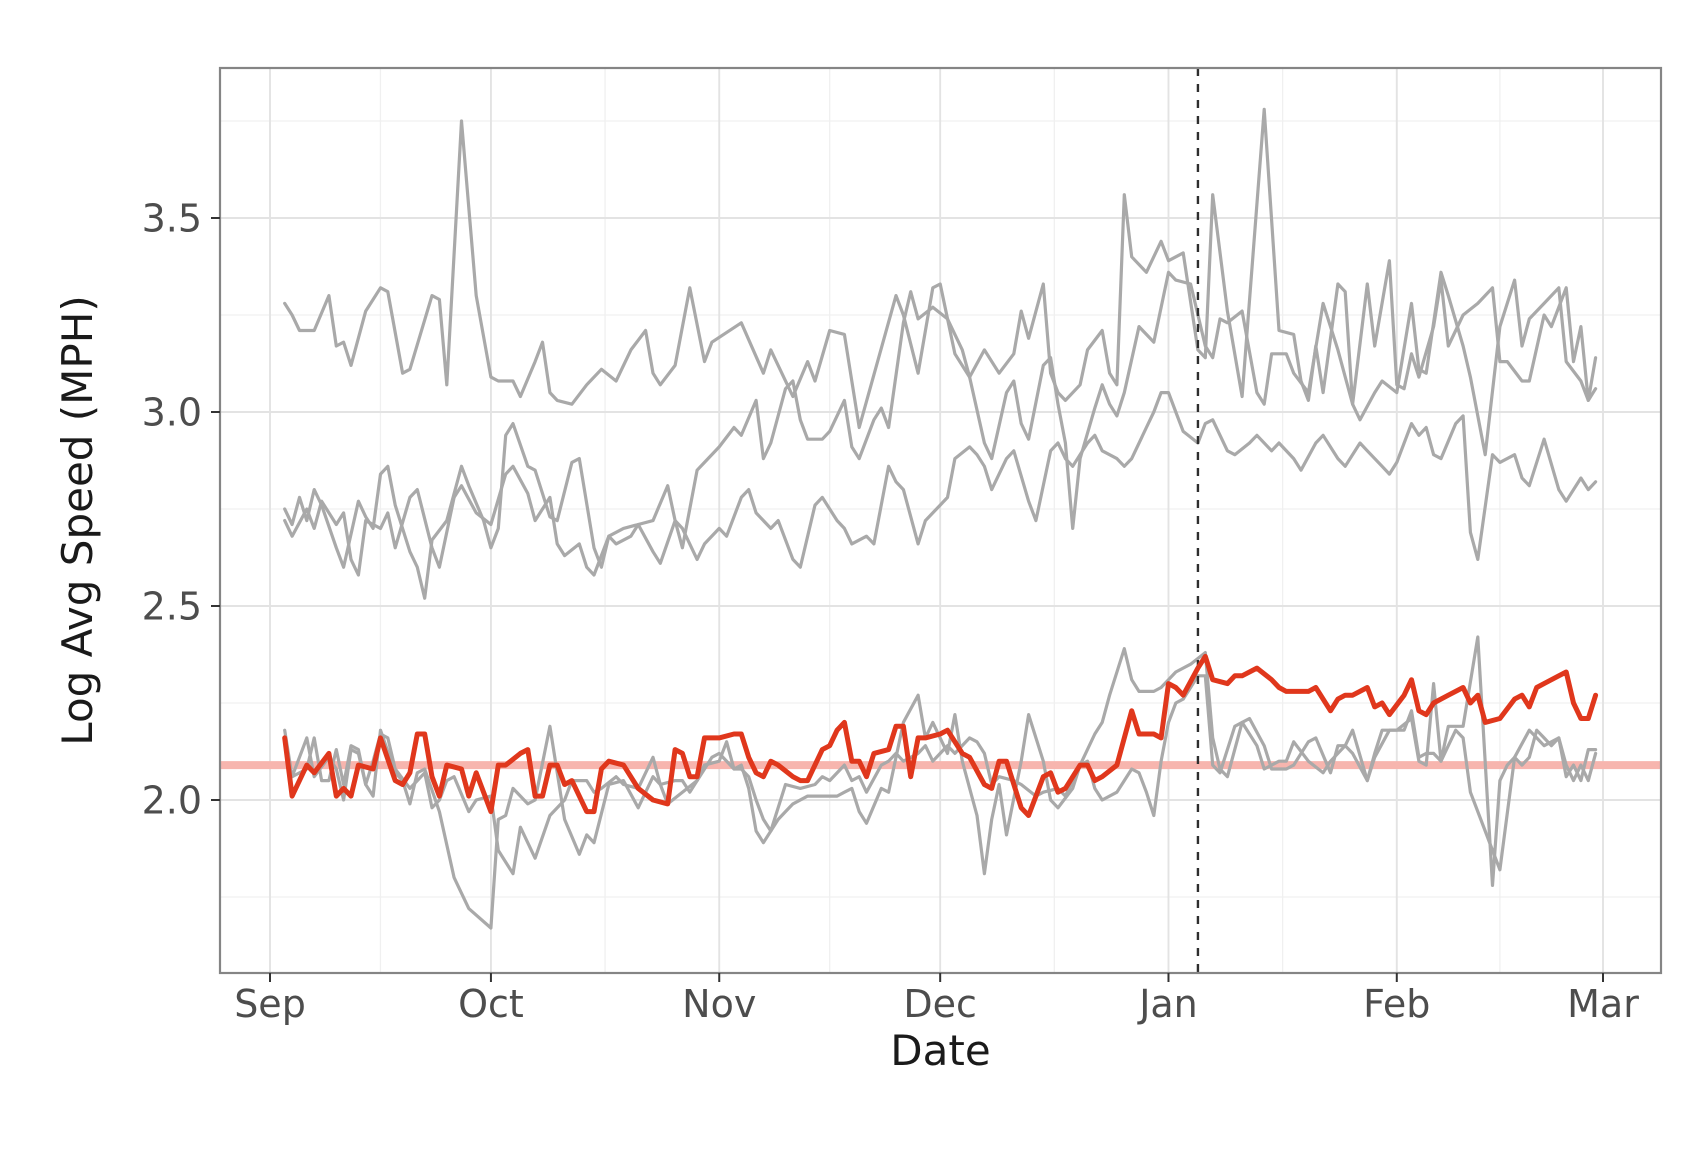  What do you see at coordinates (940, 735) in the screenshot?
I see `series-line-focal-route-red` at bounding box center [940, 735].